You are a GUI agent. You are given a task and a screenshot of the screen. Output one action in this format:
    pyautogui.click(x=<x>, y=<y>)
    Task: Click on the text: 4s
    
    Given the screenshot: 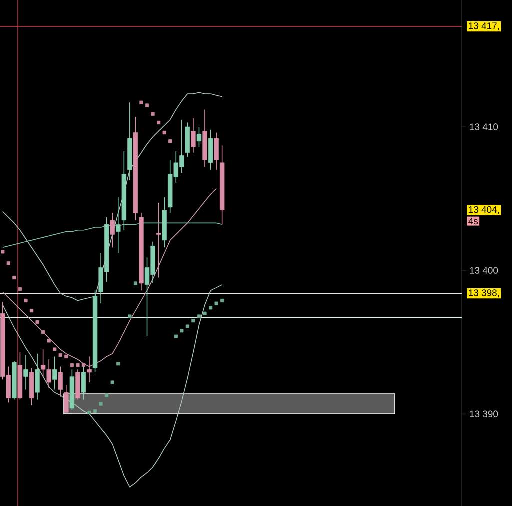 What is the action you would take?
    pyautogui.click(x=473, y=221)
    